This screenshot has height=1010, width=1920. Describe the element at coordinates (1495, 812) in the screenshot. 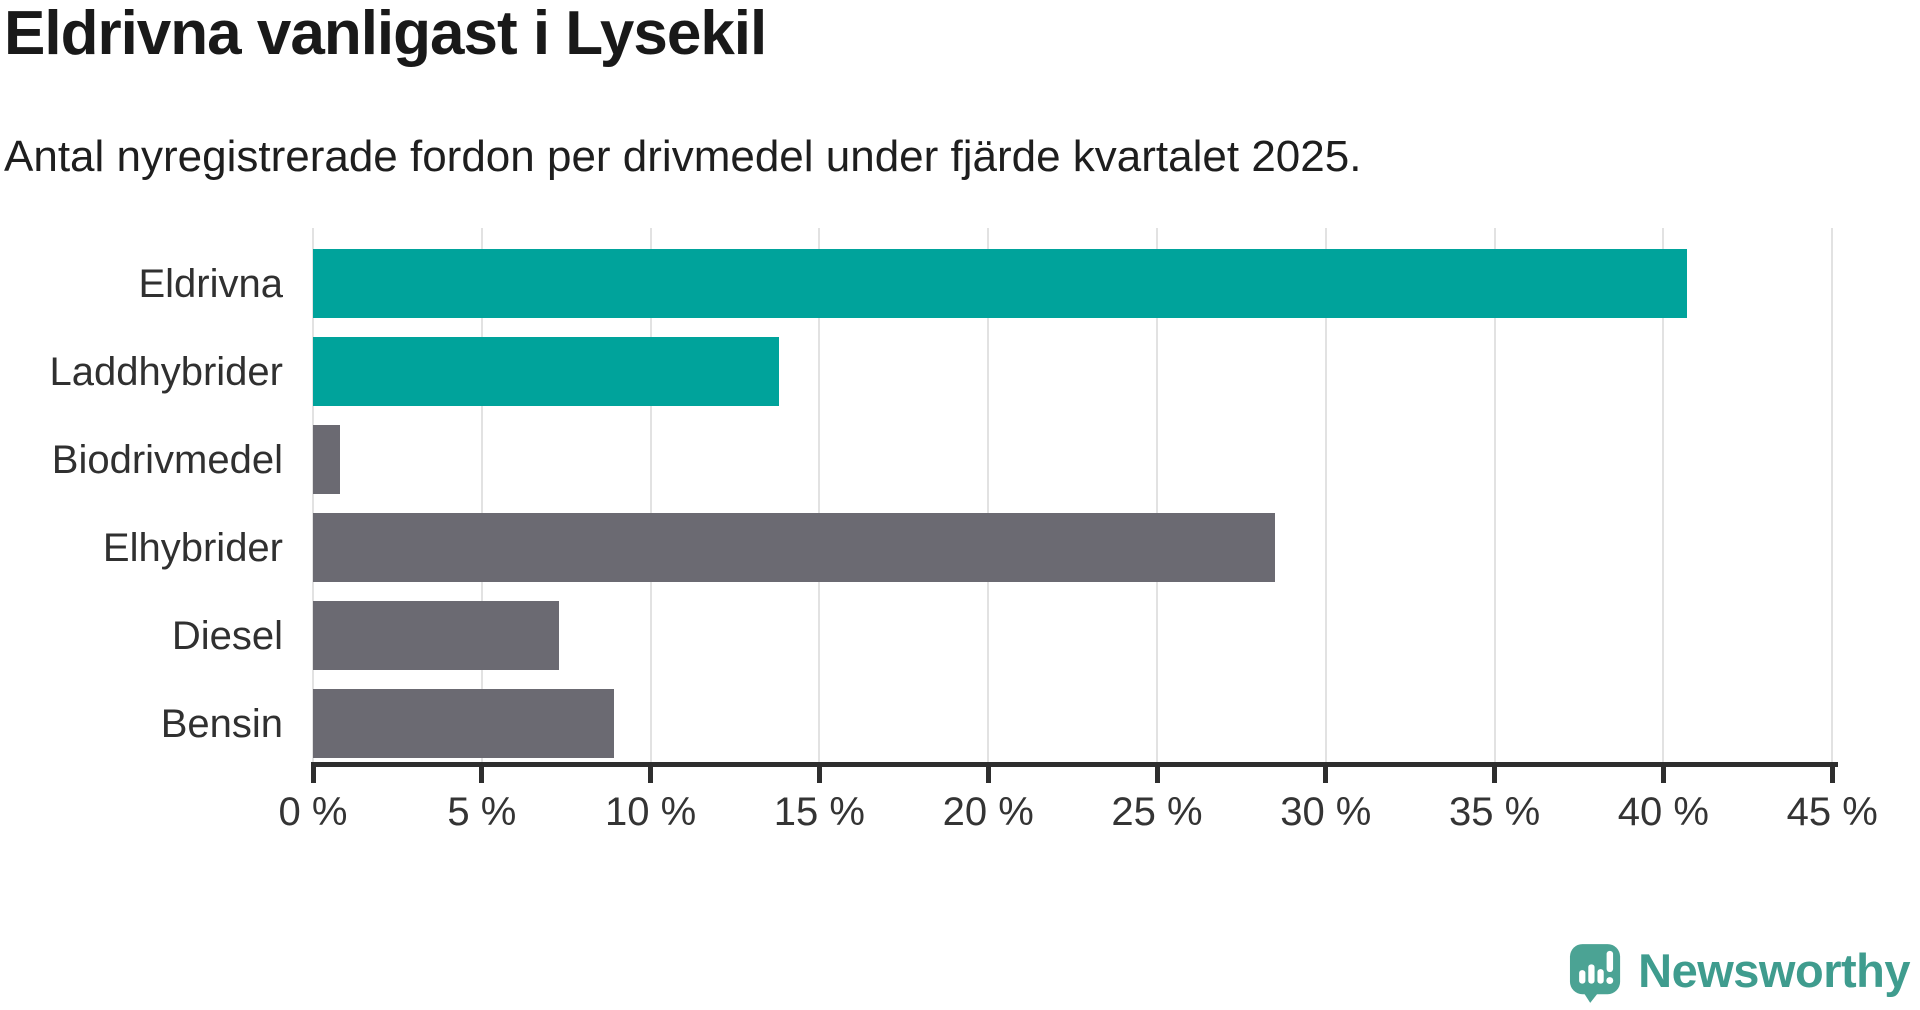

I see `x-tick-label: 35 %` at that location.